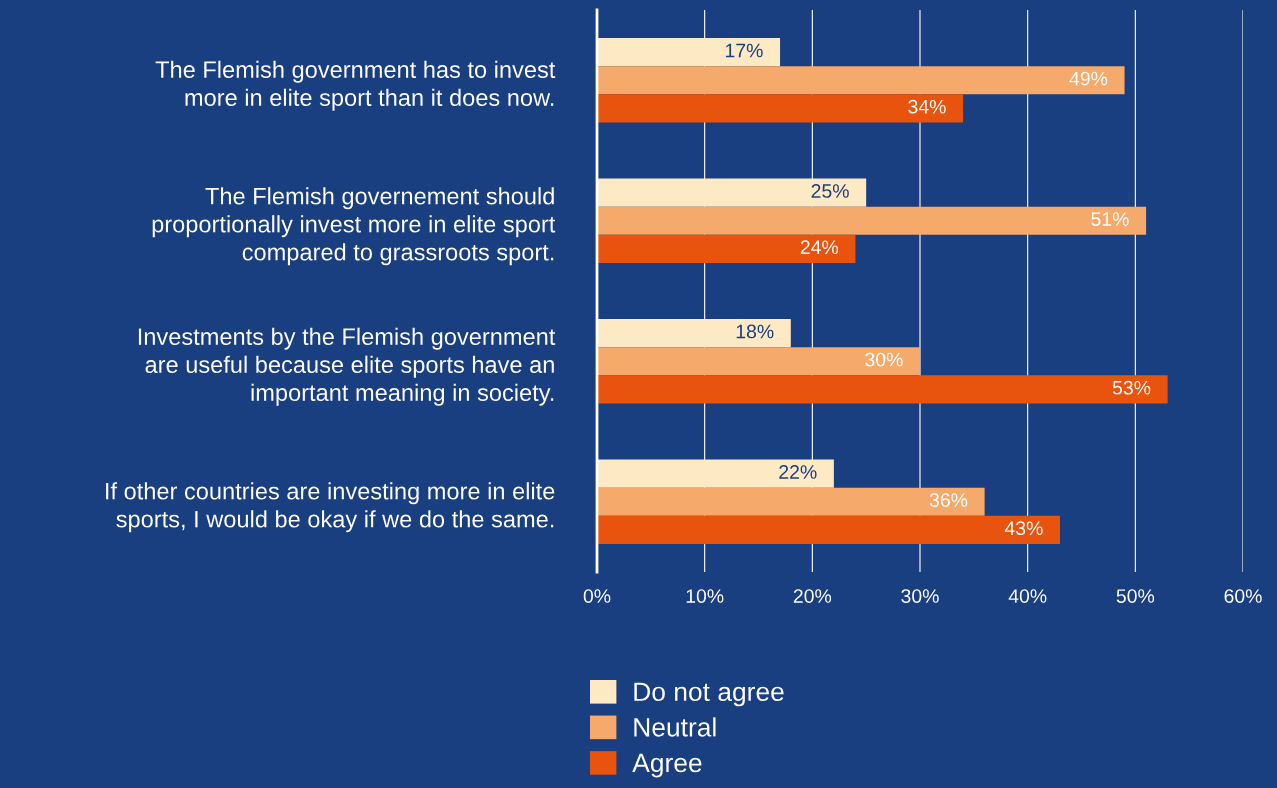 The image size is (1277, 788). Describe the element at coordinates (1131, 387) in the screenshot. I see `data-label: 53%` at that location.